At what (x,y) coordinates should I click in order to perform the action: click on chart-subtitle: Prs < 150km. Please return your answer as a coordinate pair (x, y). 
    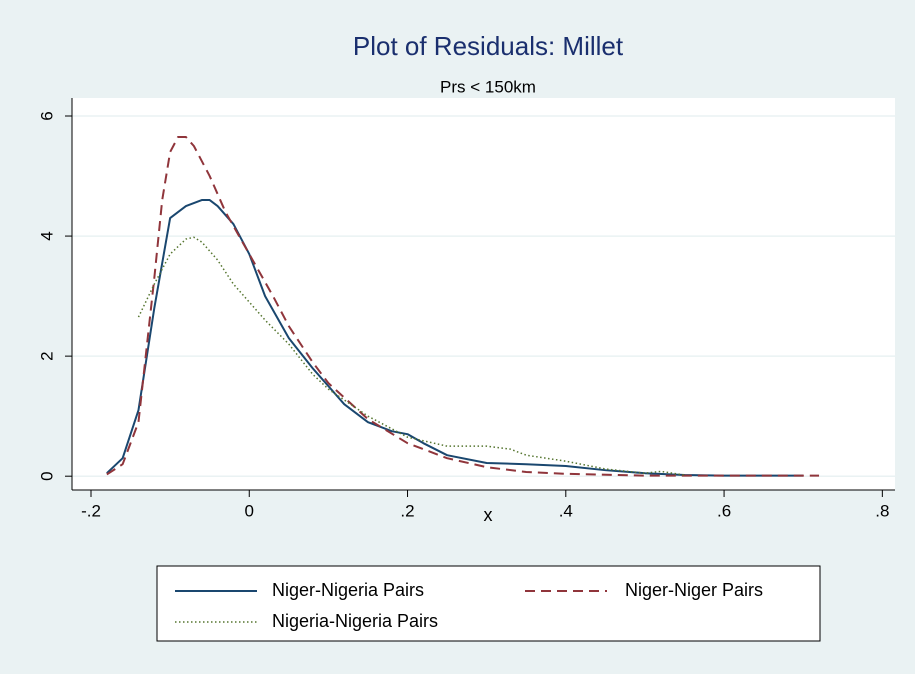
    Looking at the image, I should click on (488, 86).